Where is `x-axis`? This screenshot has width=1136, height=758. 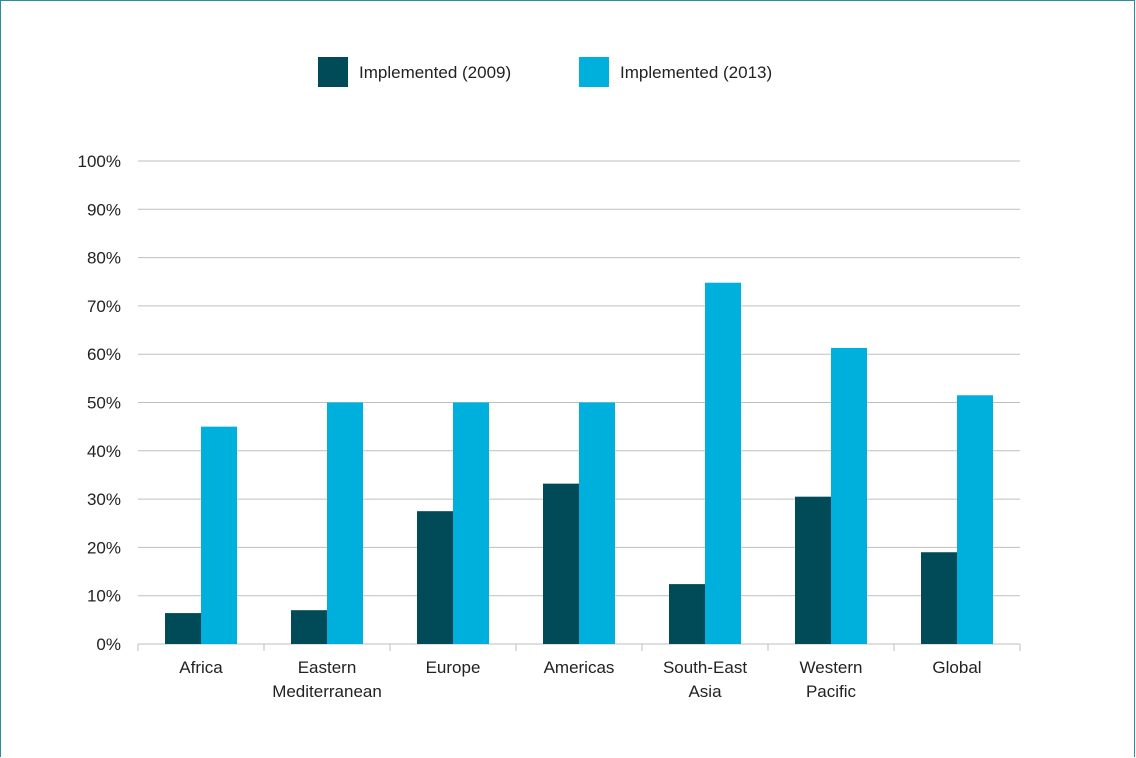
x-axis is located at coordinates (579, 647).